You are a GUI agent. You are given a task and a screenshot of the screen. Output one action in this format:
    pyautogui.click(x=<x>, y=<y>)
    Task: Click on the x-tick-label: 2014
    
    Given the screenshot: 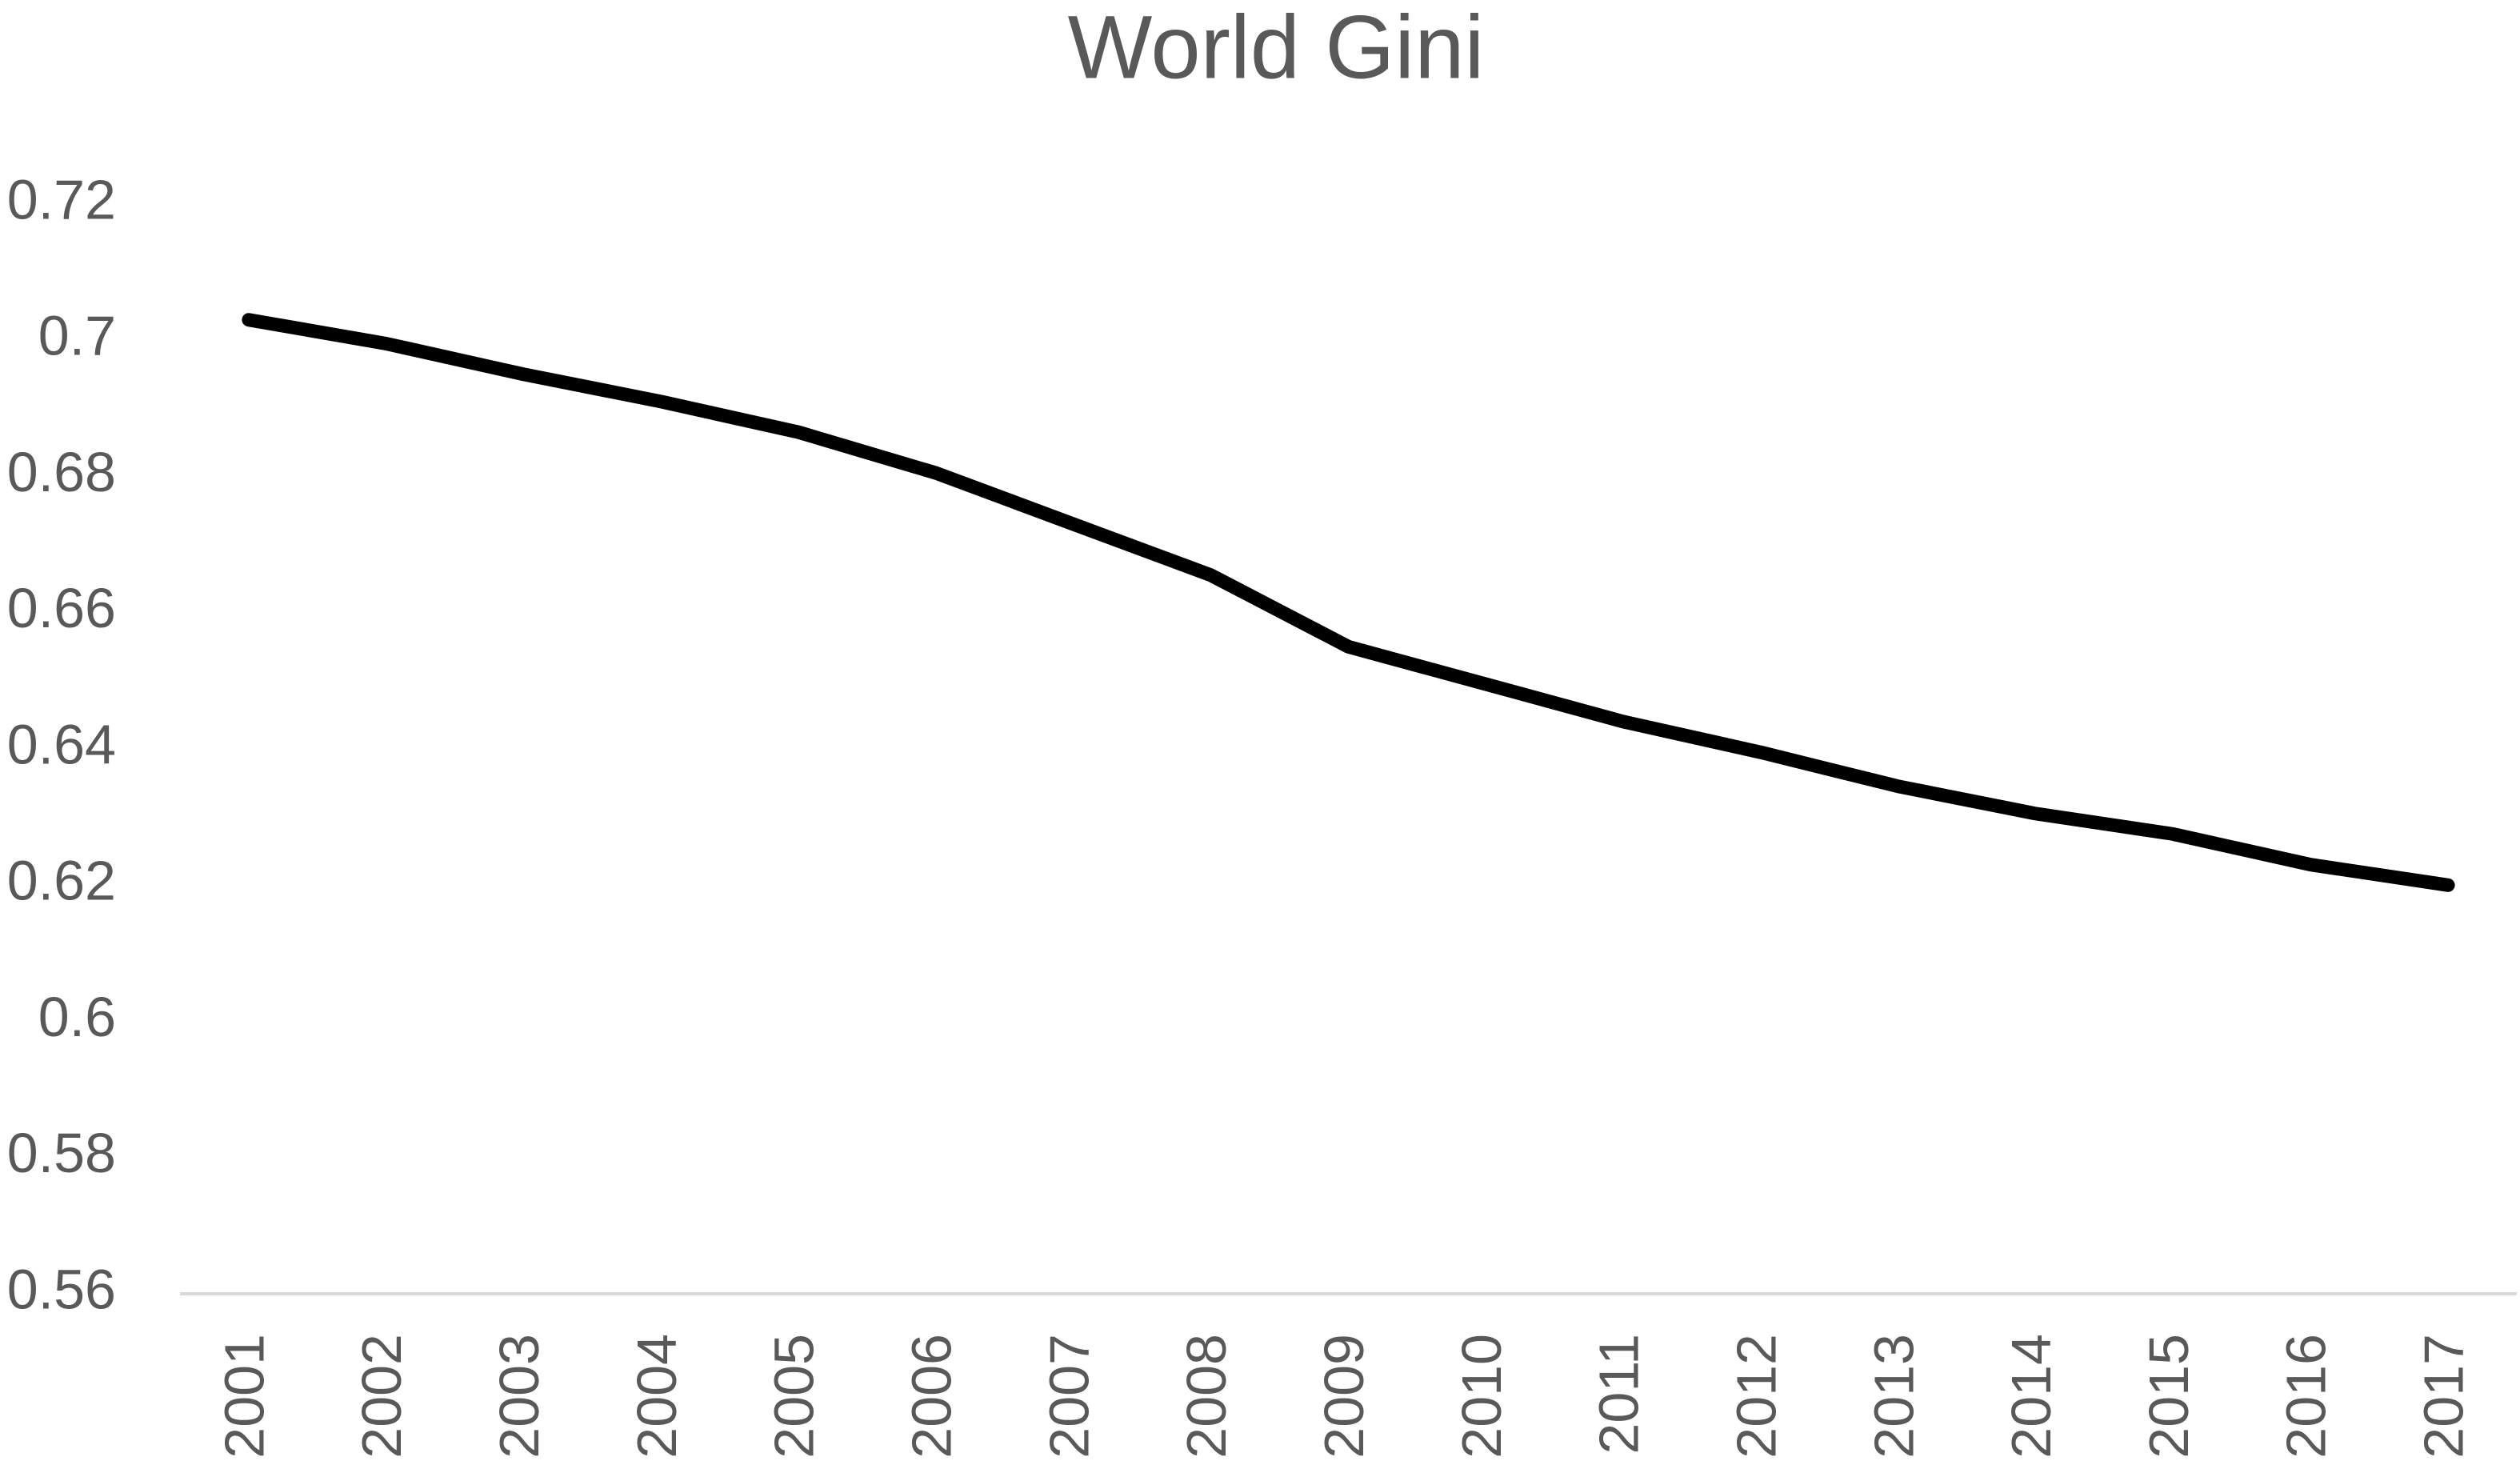 What is the action you would take?
    pyautogui.click(x=2031, y=1397)
    